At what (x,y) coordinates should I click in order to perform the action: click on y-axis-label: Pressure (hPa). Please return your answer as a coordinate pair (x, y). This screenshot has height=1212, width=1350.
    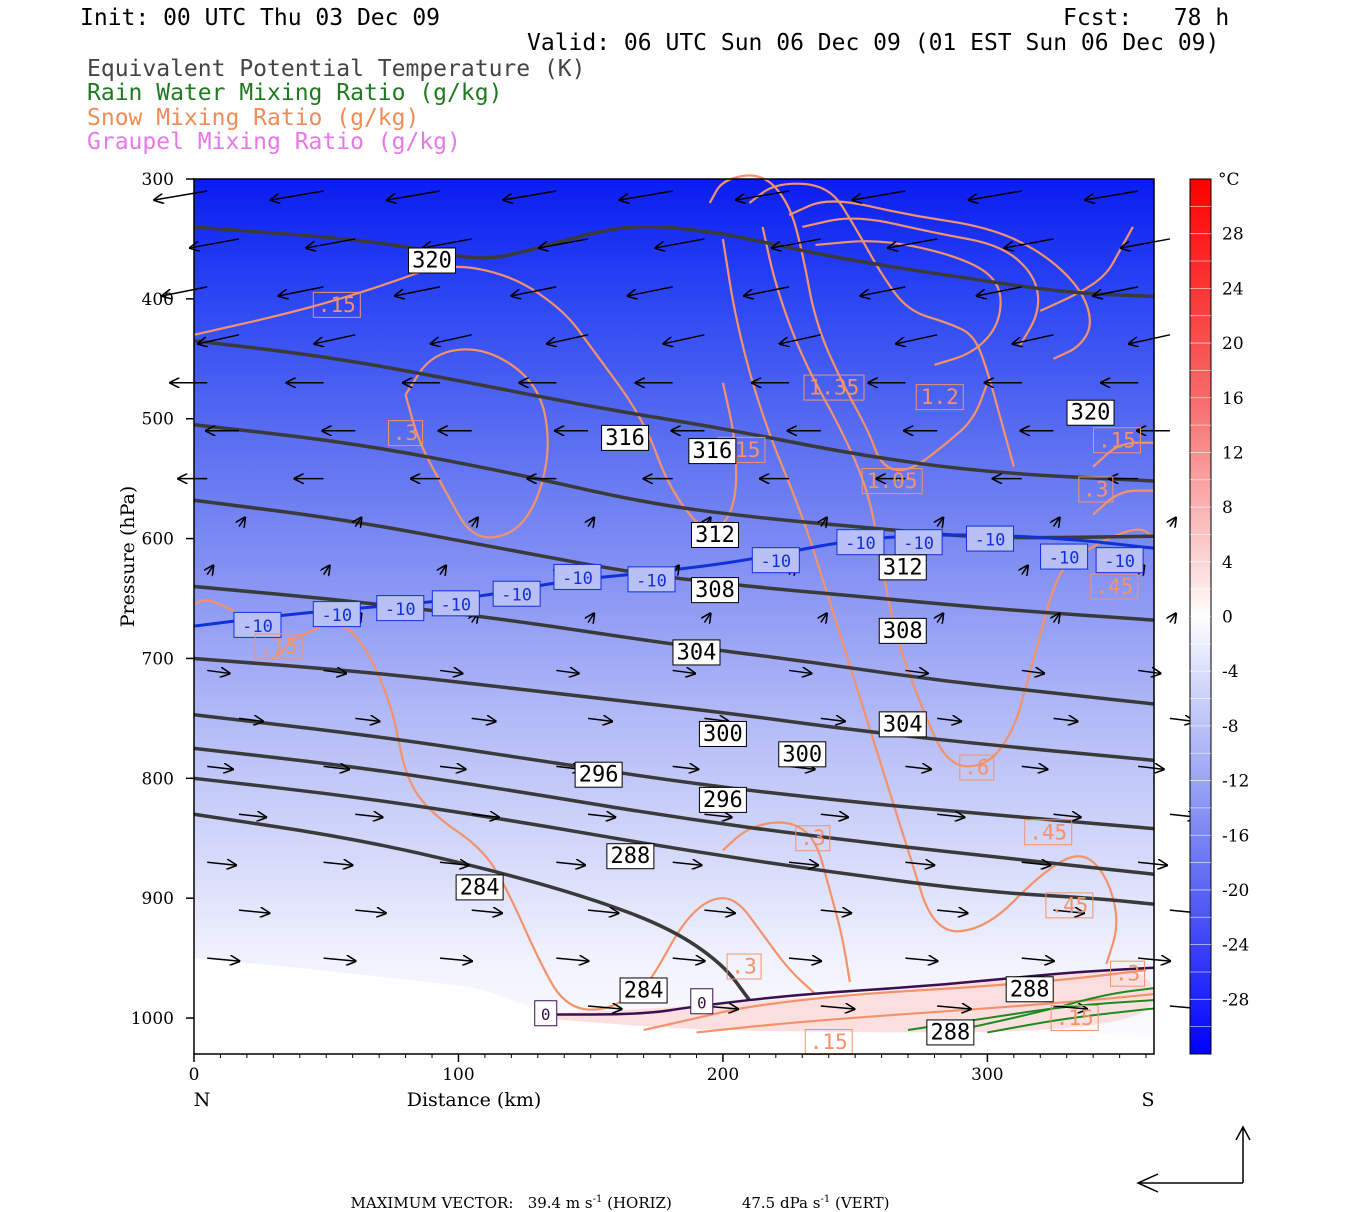
    Looking at the image, I should click on (128, 557).